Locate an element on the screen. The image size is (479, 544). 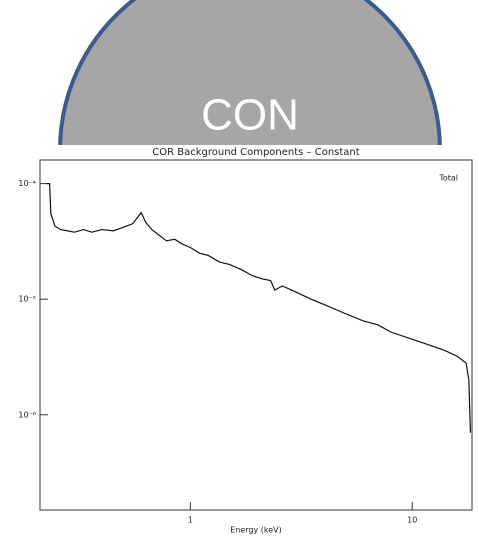
badge-label: CON is located at coordinates (250, 115).